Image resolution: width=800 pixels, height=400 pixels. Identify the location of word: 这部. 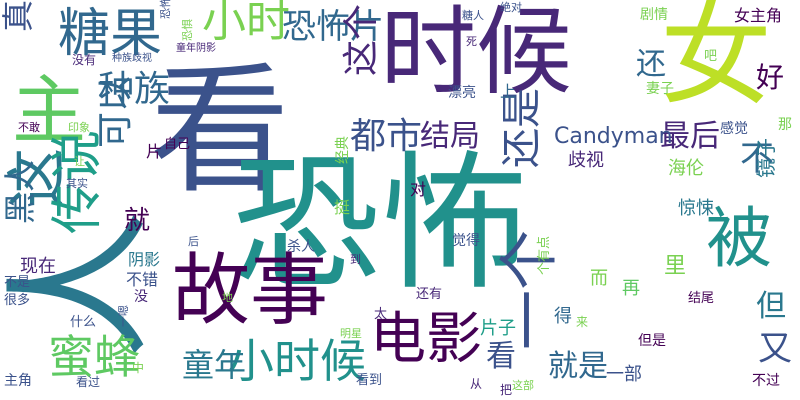
(523, 385).